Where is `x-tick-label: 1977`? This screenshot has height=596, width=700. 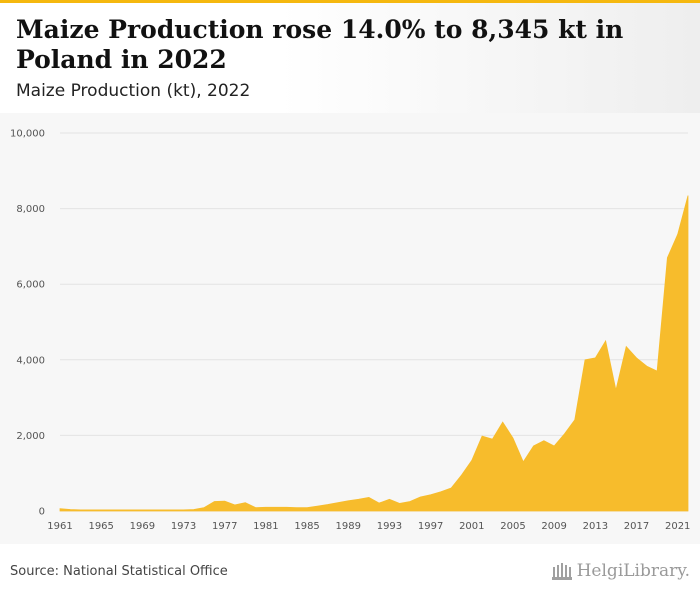 x-tick-label: 1977 is located at coordinates (224, 526).